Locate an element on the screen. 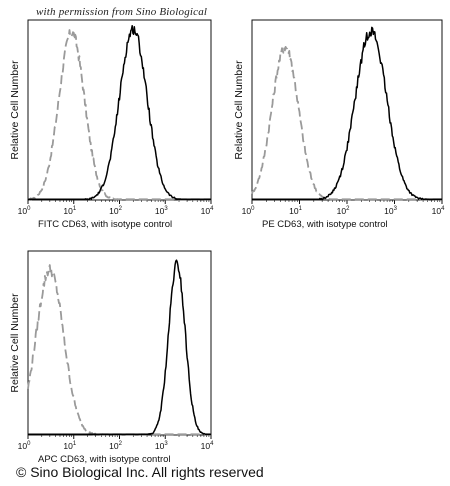 Image resolution: width=450 pixels, height=486 pixels. watermark: with permission from Sino Biological is located at coordinates (122, 12).